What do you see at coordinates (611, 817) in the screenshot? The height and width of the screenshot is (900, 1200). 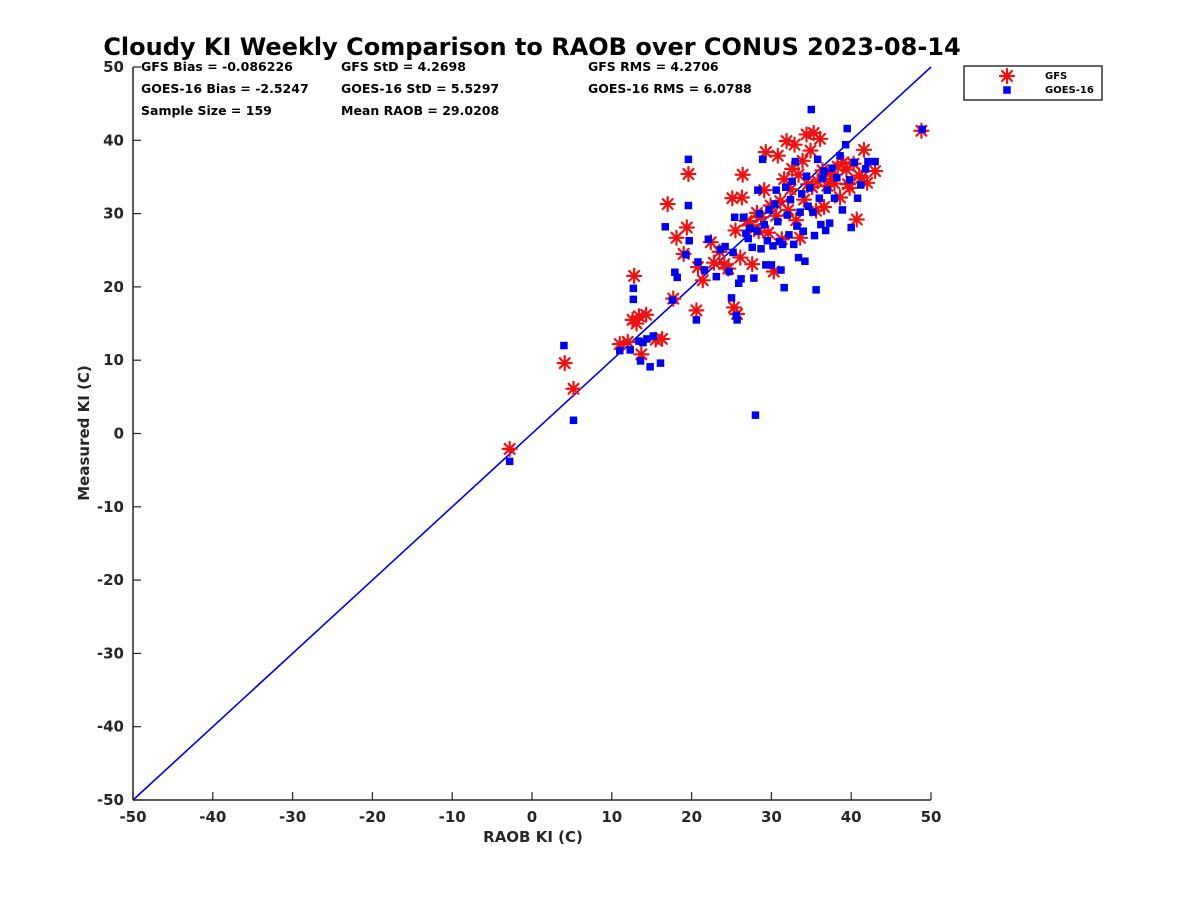 I see `x-tick-label: 10` at bounding box center [611, 817].